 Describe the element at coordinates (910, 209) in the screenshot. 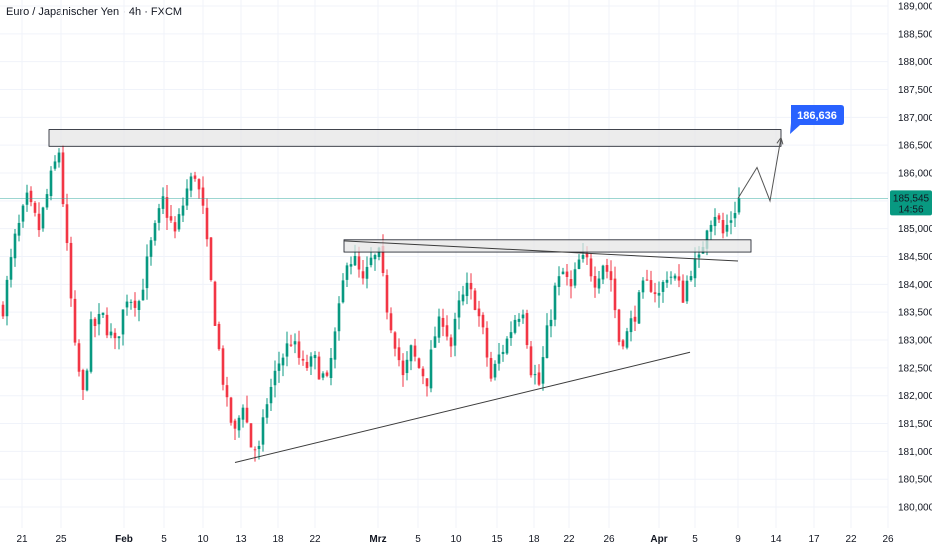

I see `countdown-label: 14:56` at that location.